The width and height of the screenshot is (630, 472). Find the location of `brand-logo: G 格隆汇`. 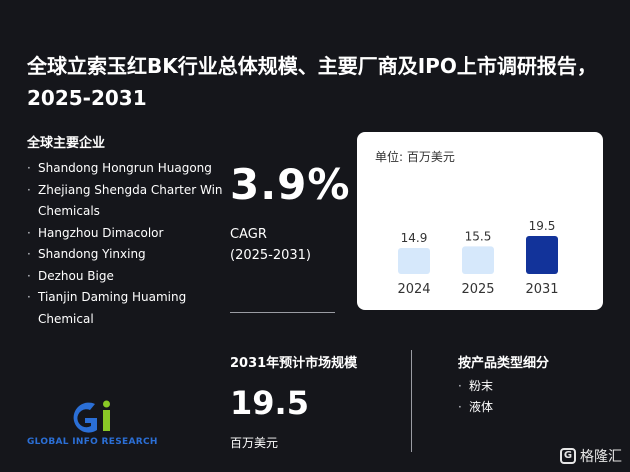

brand-logo: G 格隆汇 is located at coordinates (591, 456).